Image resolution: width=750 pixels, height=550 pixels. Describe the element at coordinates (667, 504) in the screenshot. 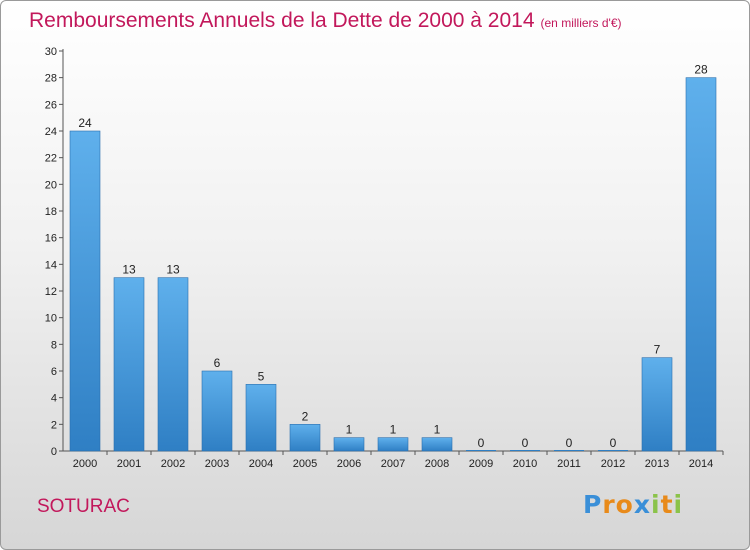

I see `logo-letter: t` at that location.